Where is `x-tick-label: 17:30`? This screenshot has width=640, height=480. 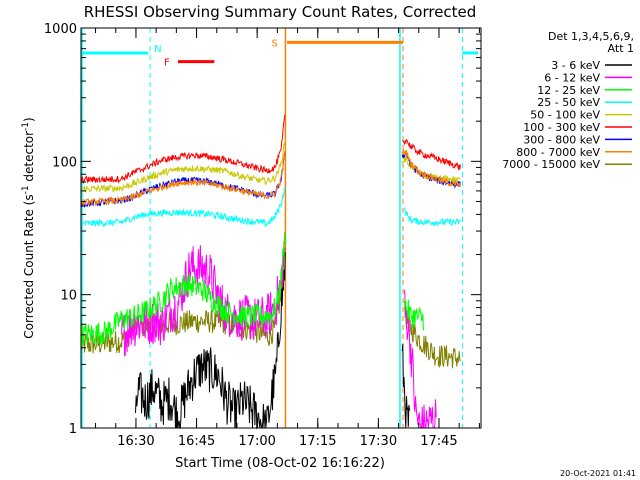
x-tick-label: 17:30 is located at coordinates (378, 441).